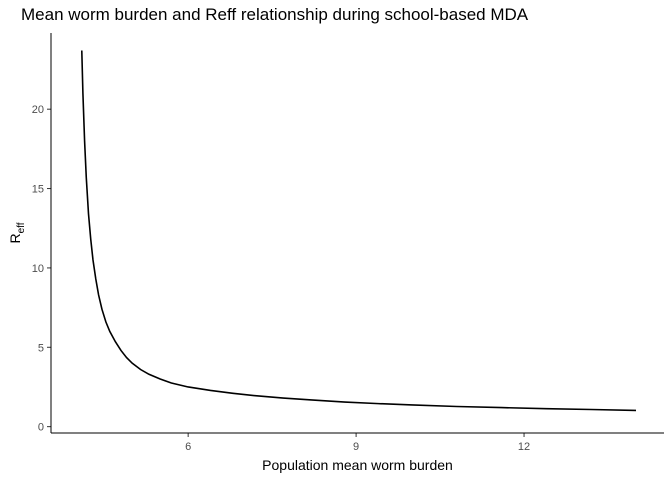 This screenshot has width=672, height=480. What do you see at coordinates (21, 227) in the screenshot?
I see `y-axis-label-subscript: eff` at bounding box center [21, 227].